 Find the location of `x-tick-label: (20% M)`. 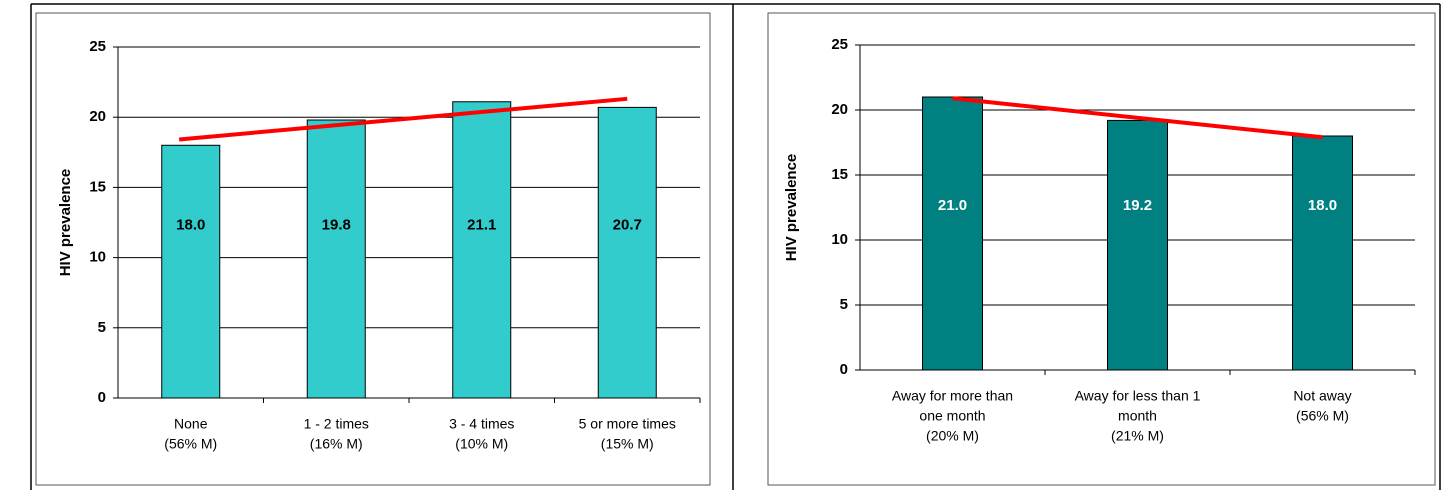

x-tick-label: (20% M) is located at coordinates (952, 436).